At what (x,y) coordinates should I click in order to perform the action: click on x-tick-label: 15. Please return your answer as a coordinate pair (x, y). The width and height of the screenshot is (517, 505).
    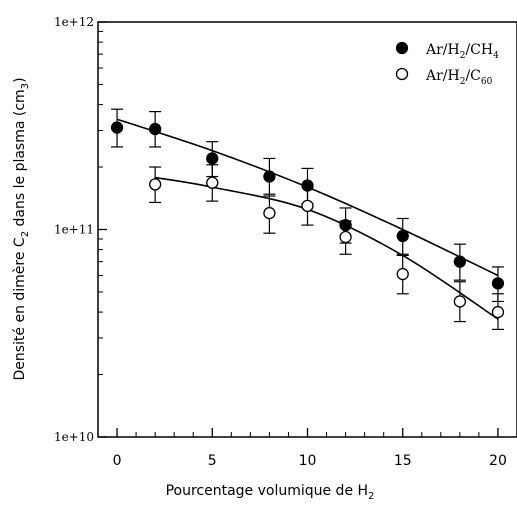
    Looking at the image, I should click on (403, 461).